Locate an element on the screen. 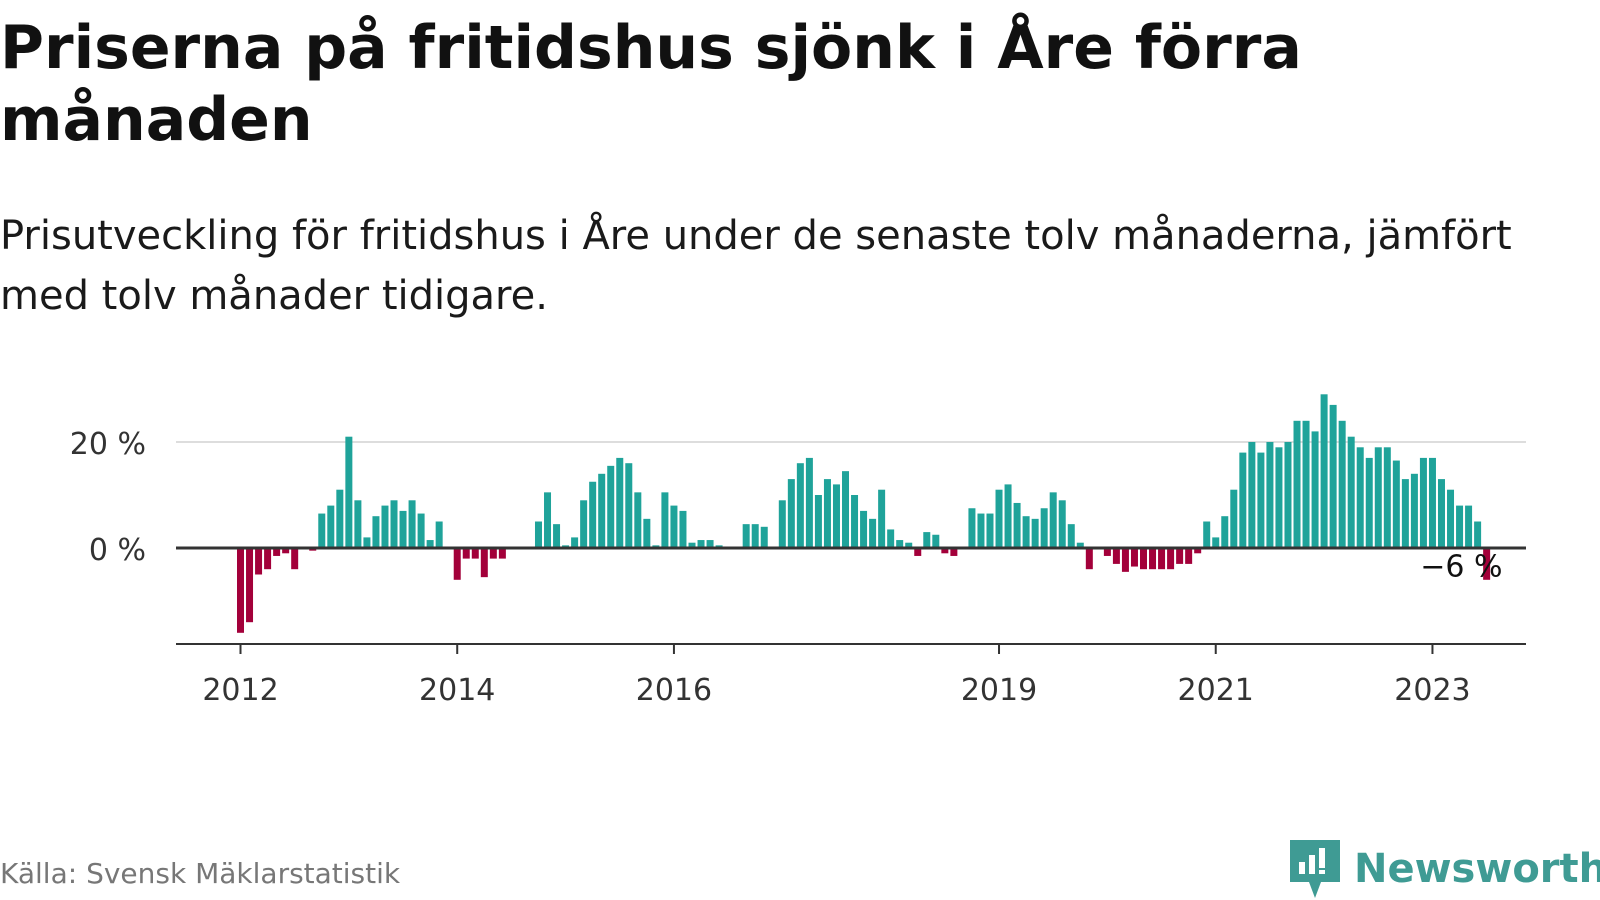 This screenshot has height=900, width=1600. source-note: Källa: Svensk Mäklarstatistik is located at coordinates (200, 873).